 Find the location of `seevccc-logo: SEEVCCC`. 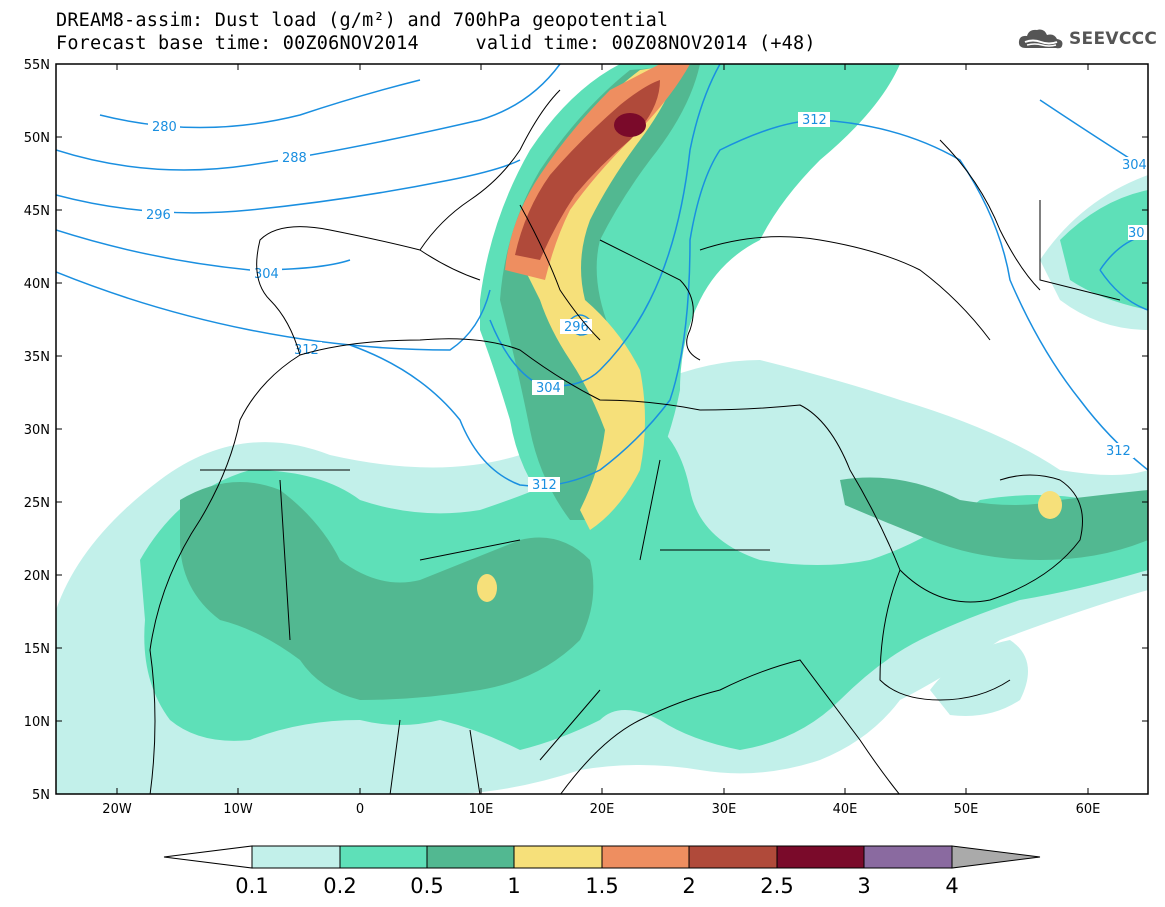

seevccc-logo: SEEVCCC is located at coordinates (1086, 39).